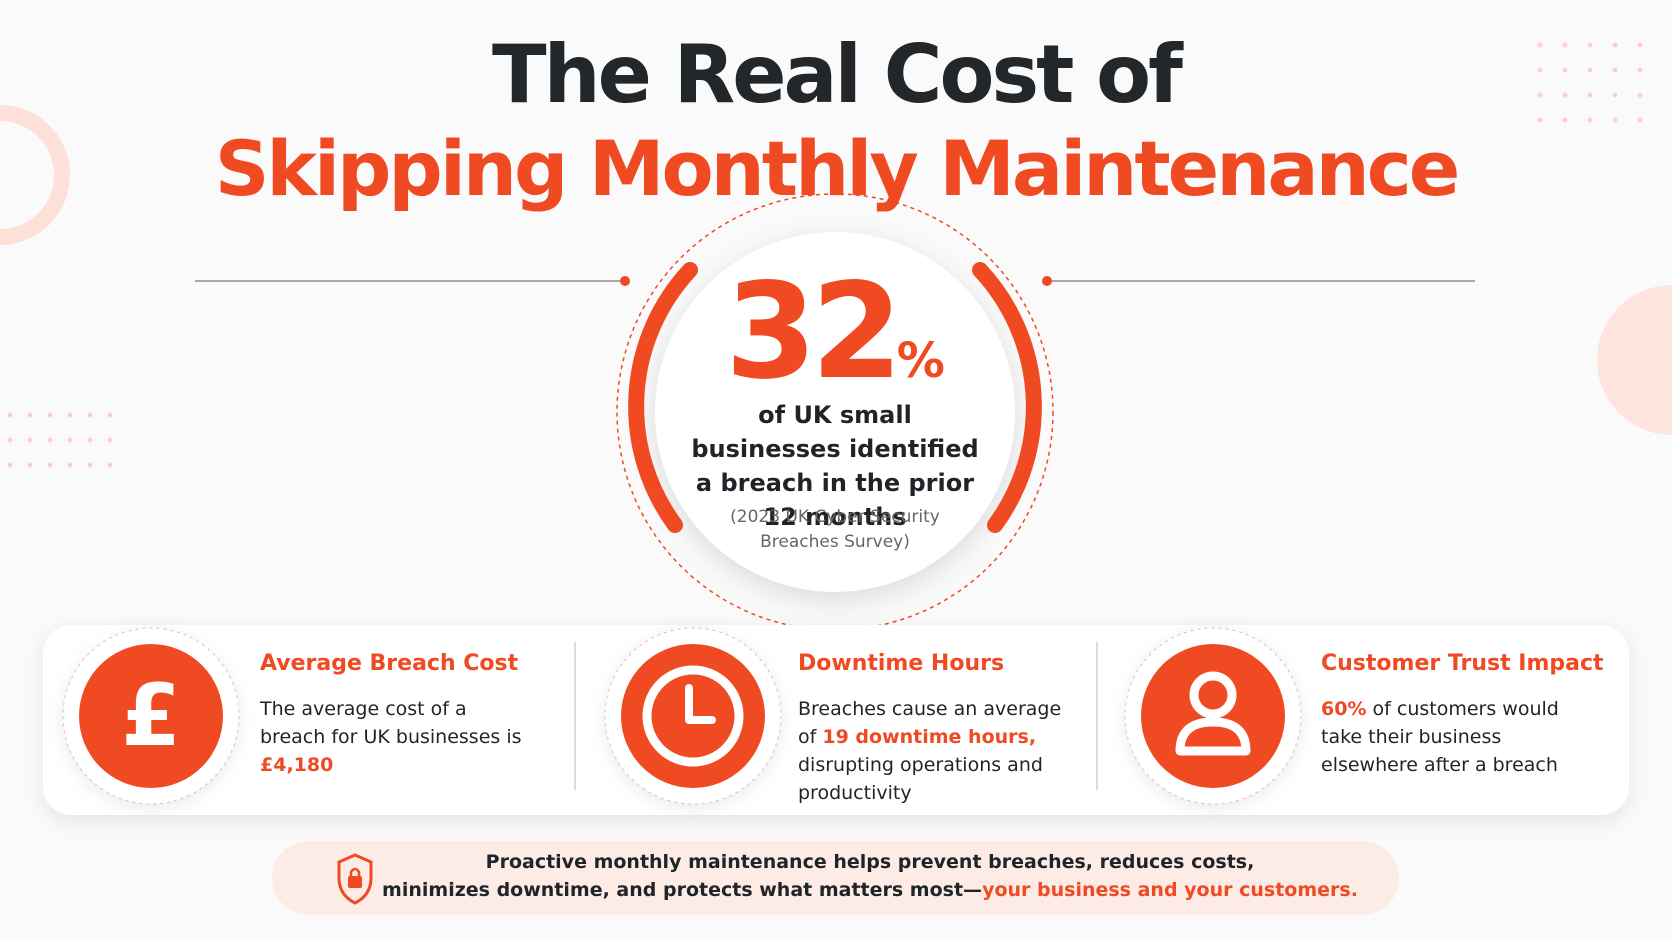 Image resolution: width=1672 pixels, height=941 pixels. I want to click on card-title: Average Breach Cost, so click(389, 663).